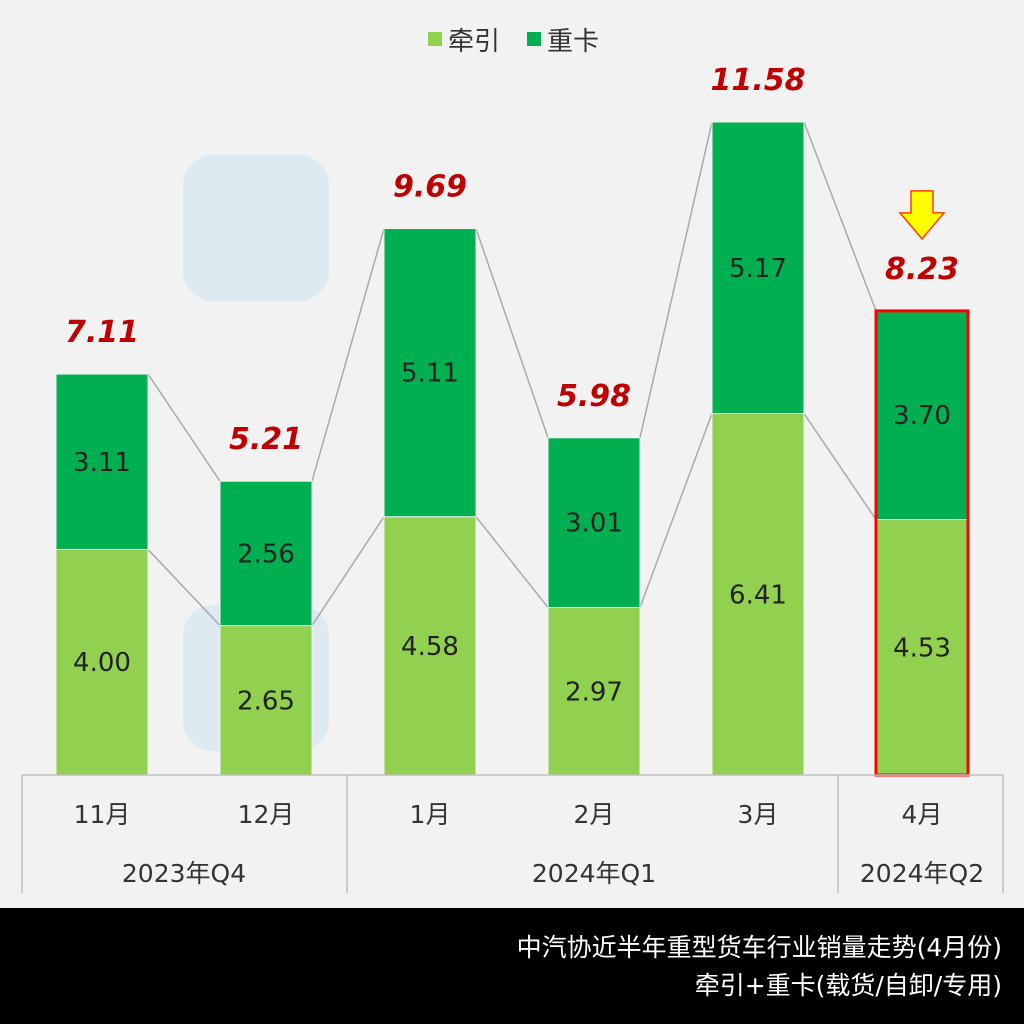 This screenshot has height=1024, width=1024. What do you see at coordinates (758, 80) in the screenshot?
I see `total-label: 11.58` at bounding box center [758, 80].